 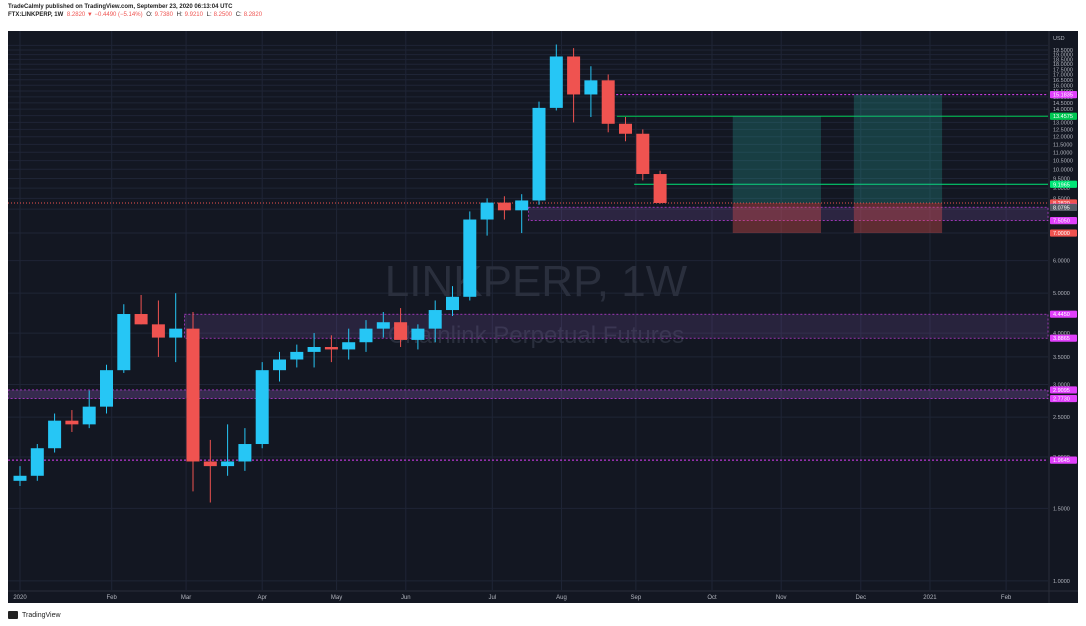 I want to click on open-label: O:, so click(x=149, y=15).